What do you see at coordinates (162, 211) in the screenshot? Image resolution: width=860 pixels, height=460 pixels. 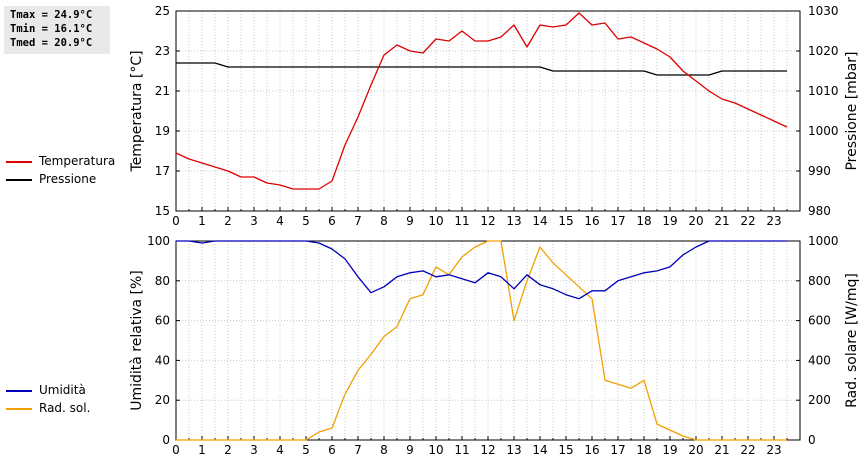 I see `chart1-ytick-label: 15` at bounding box center [162, 211].